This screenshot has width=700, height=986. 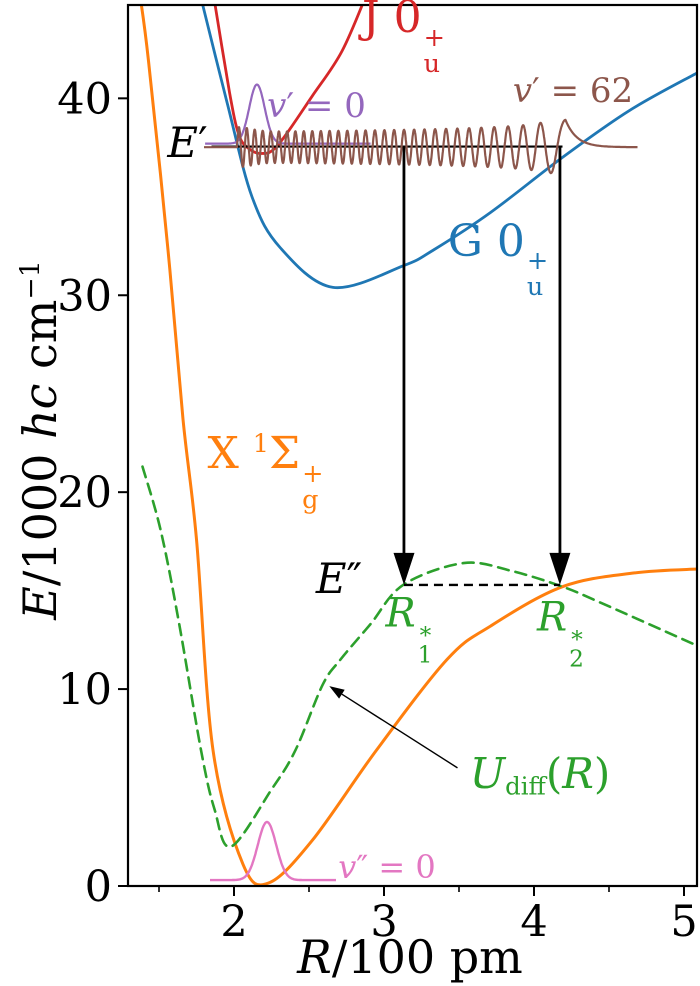 I want to click on y-tick-label-30: 30, so click(x=84, y=296).